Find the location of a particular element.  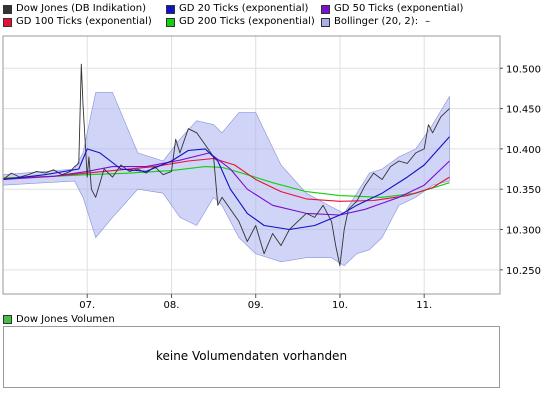

gd200-swatch-icon is located at coordinates (170, 22).